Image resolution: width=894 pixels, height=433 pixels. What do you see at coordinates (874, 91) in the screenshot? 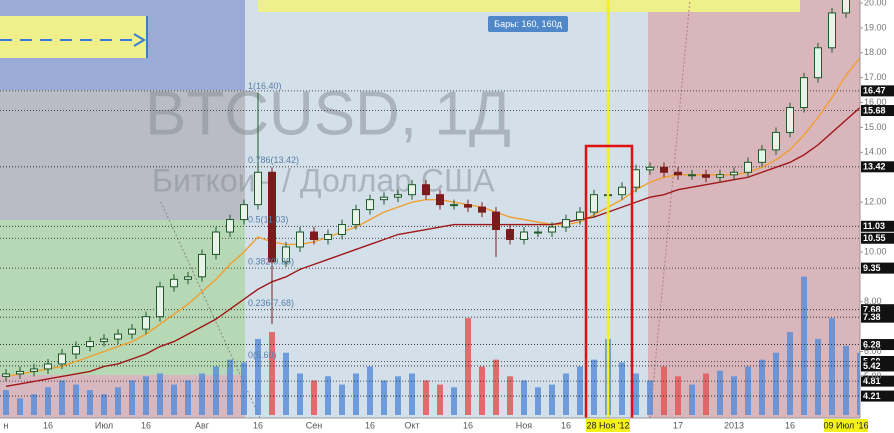
I see `level-label: 16.47` at bounding box center [874, 91].